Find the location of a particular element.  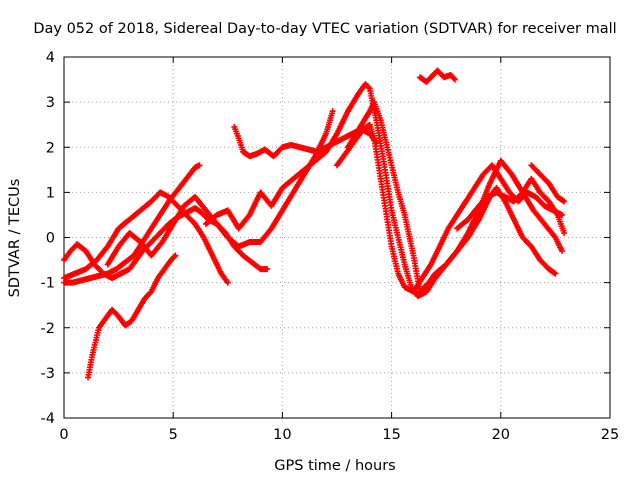

y-tick-label: 0 is located at coordinates (50, 239).